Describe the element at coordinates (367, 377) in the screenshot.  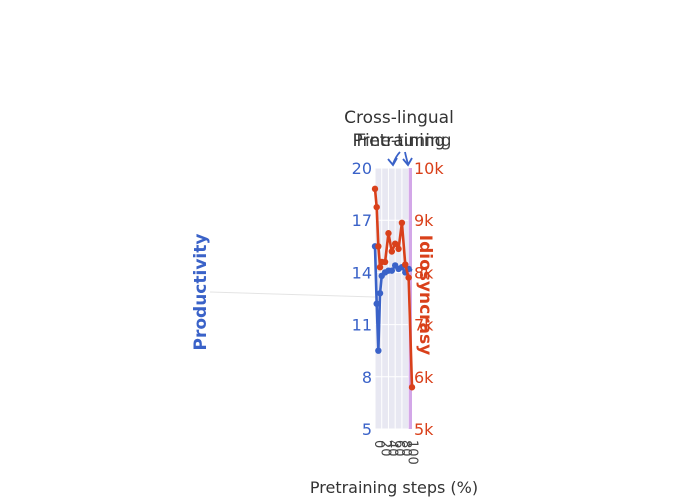
I see `y-left-tick-label: 8` at that location.